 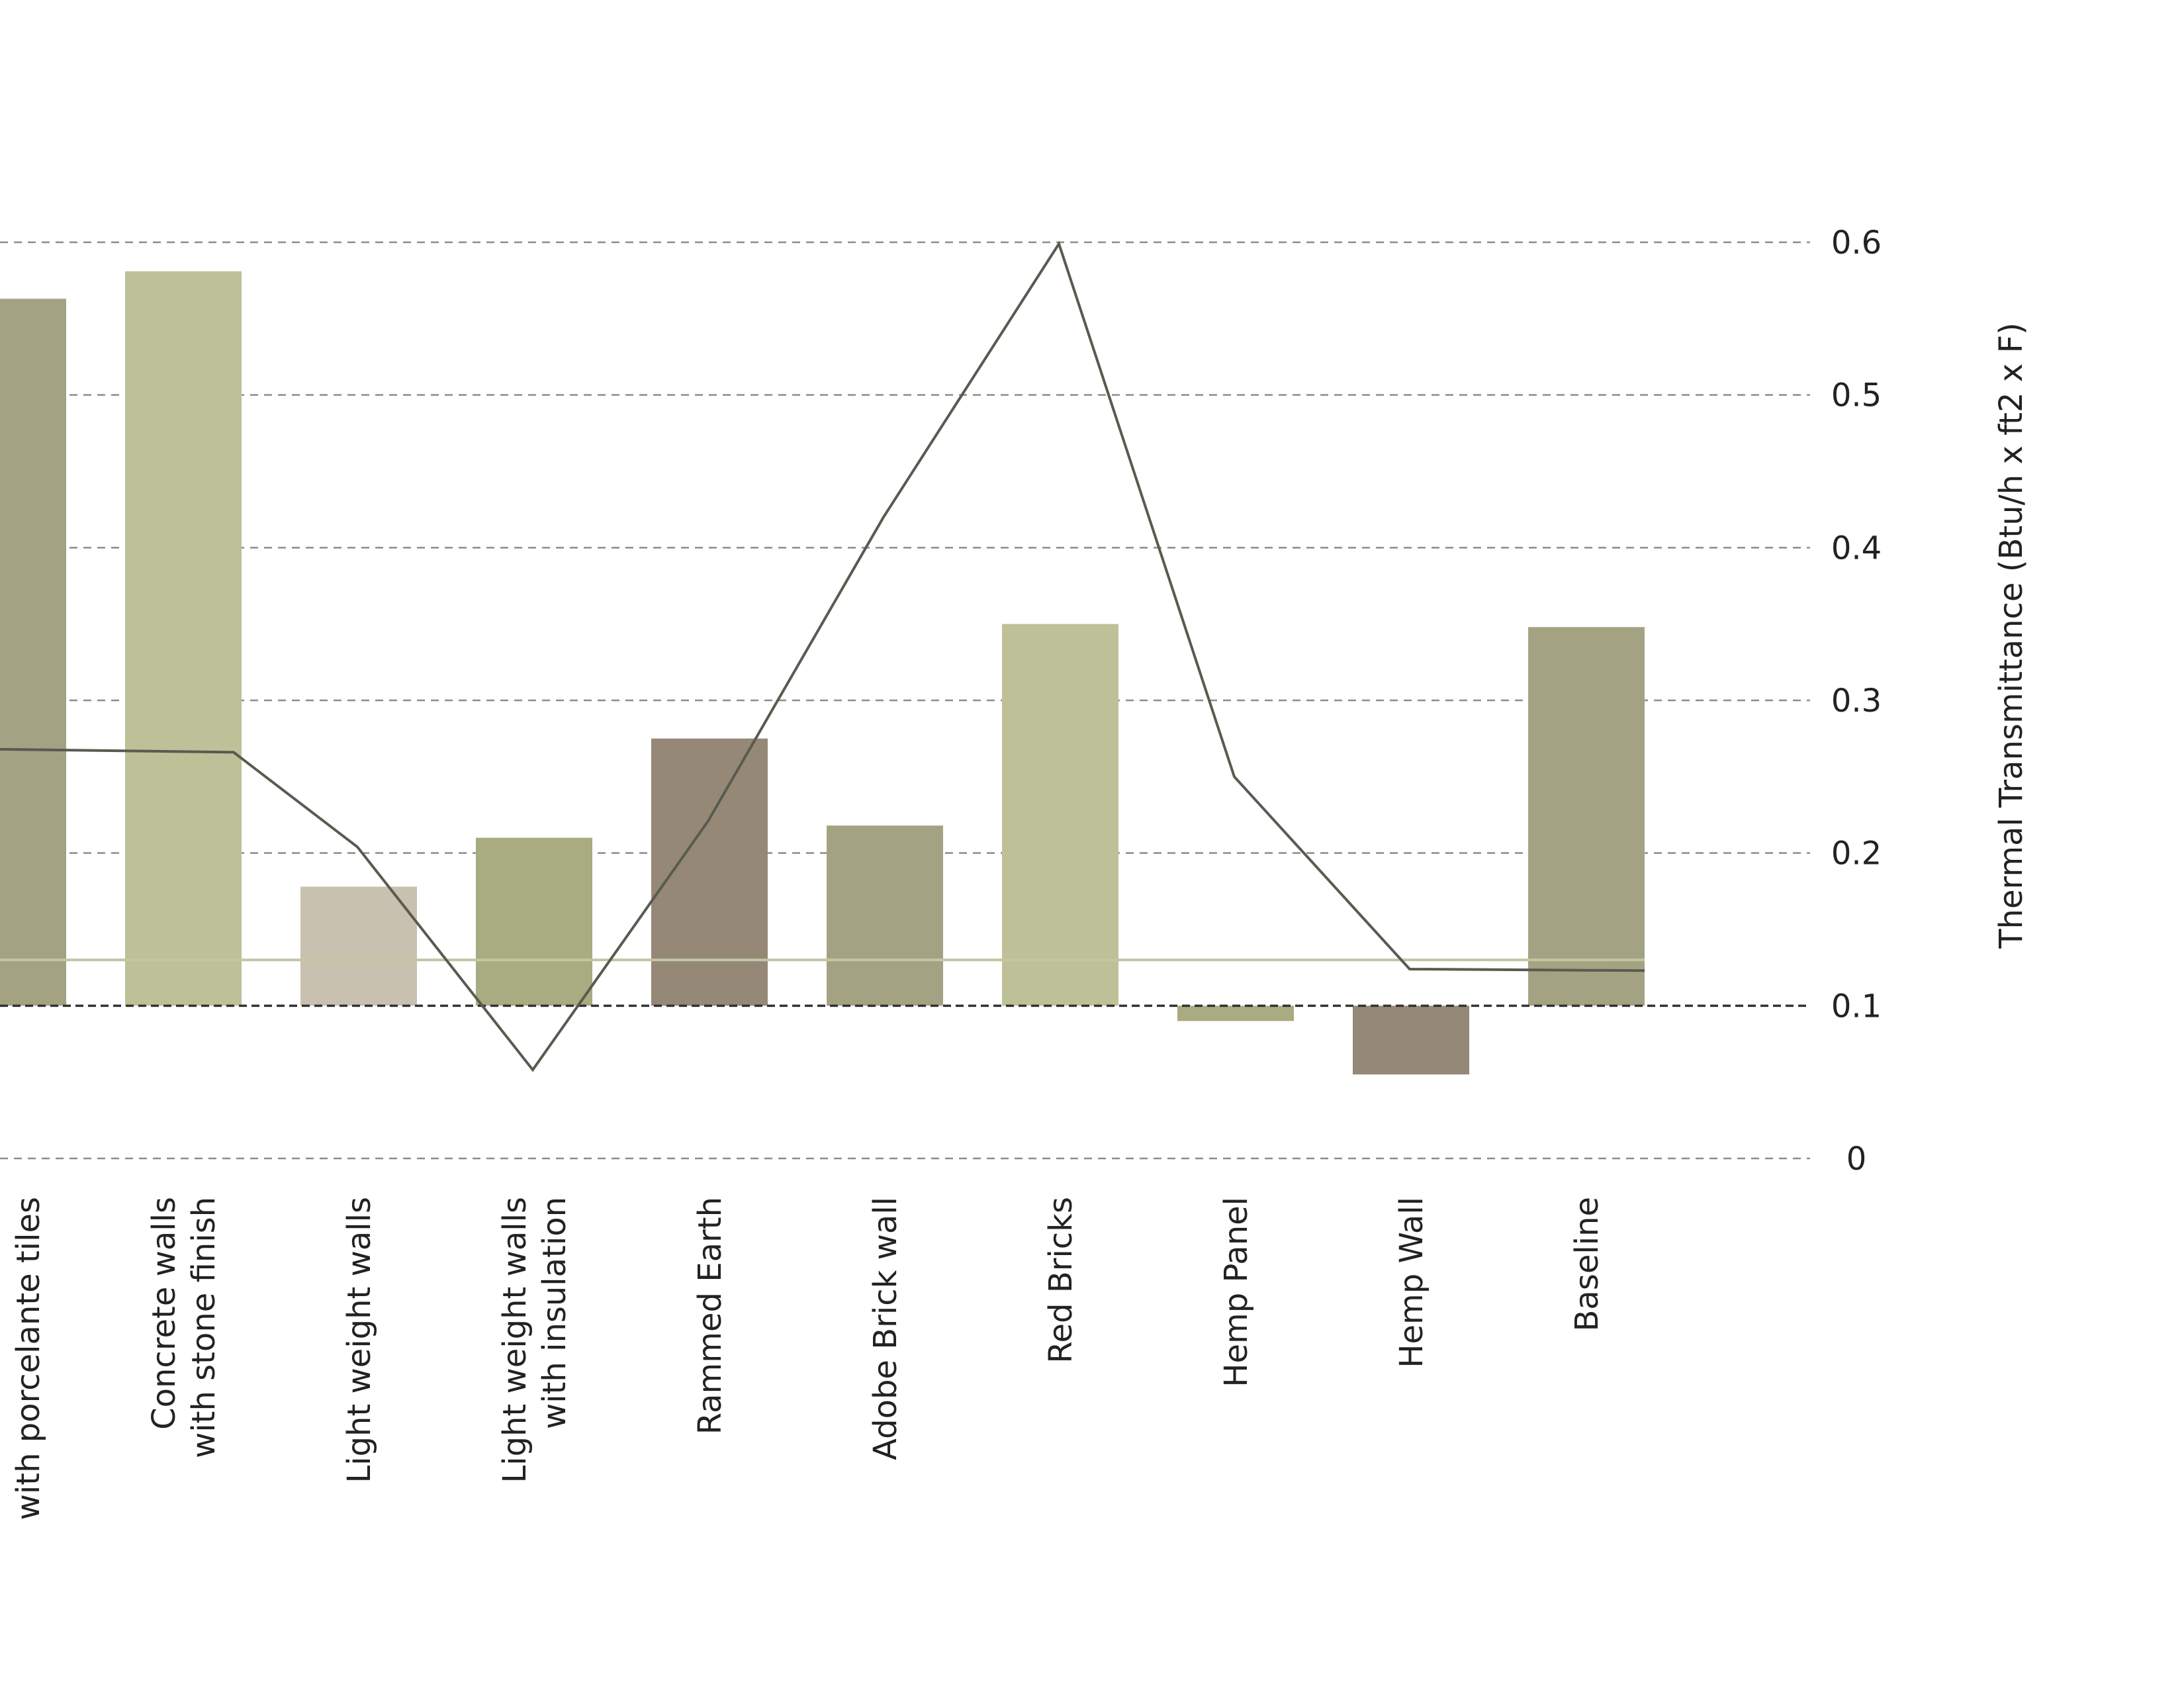 I want to click on y-axis-ticks: 0 0.1 0.2 0.3 0.4 0.5 0.6, so click(x=1857, y=701).